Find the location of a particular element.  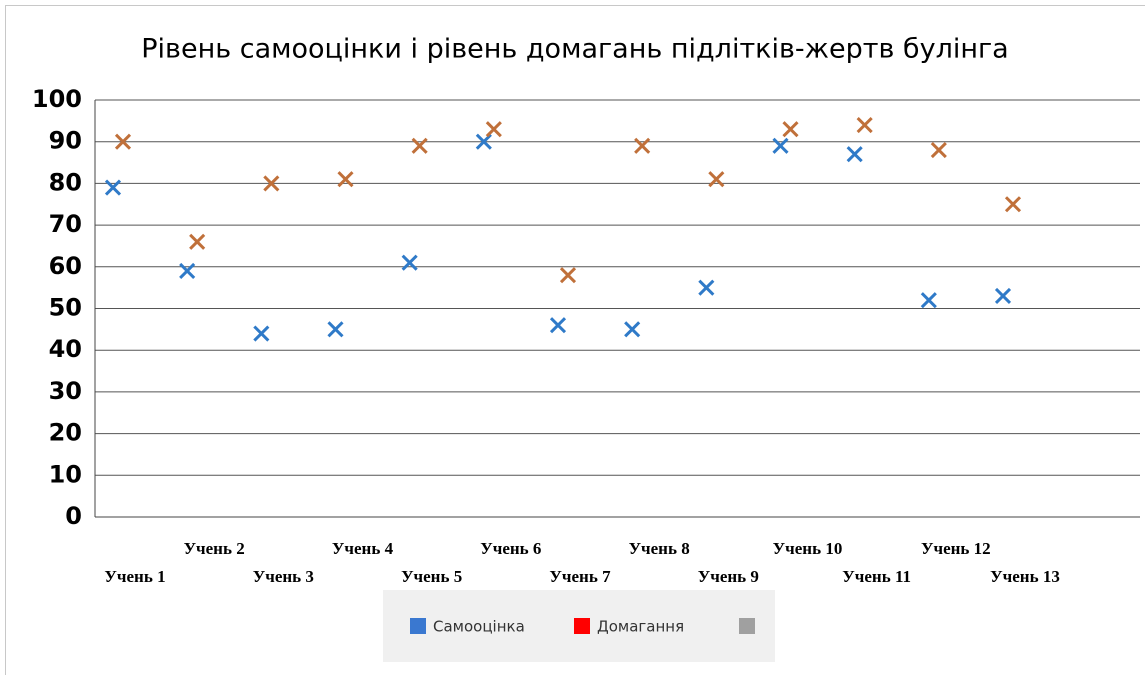

y-tick-label: 20 is located at coordinates (65, 433).